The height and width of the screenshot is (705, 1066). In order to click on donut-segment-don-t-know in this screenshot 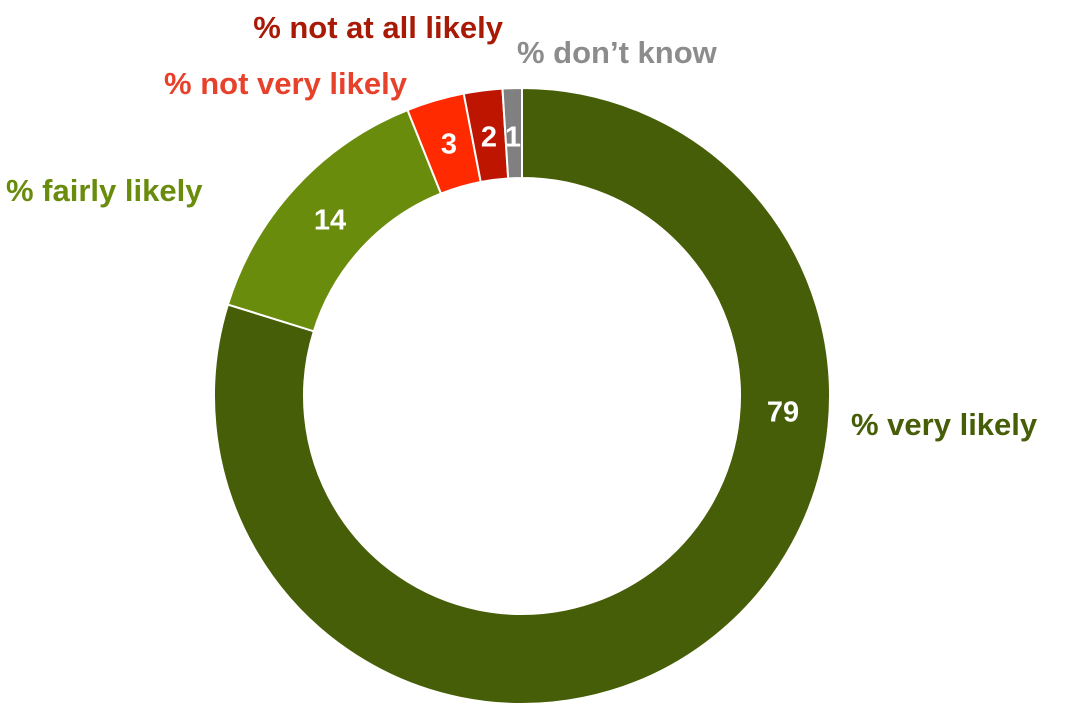, I will do `click(512, 133)`.